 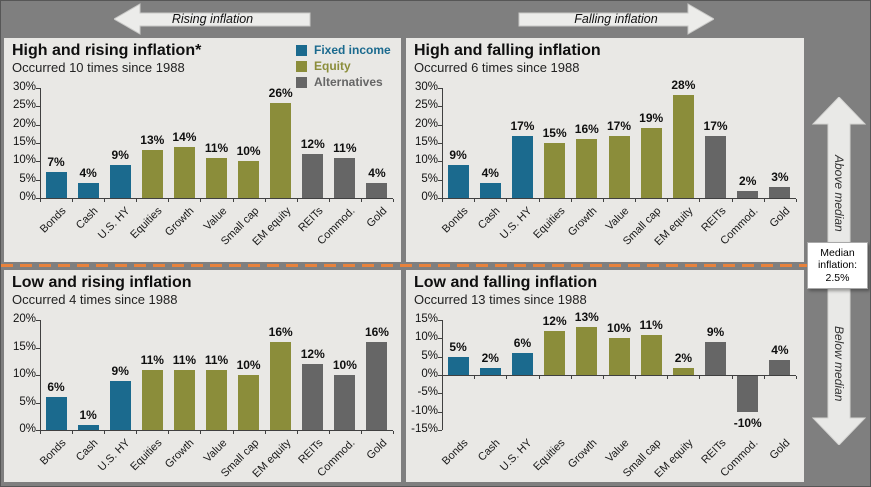 What do you see at coordinates (554, 321) in the screenshot?
I see `bar-value-label: 12%` at bounding box center [554, 321].